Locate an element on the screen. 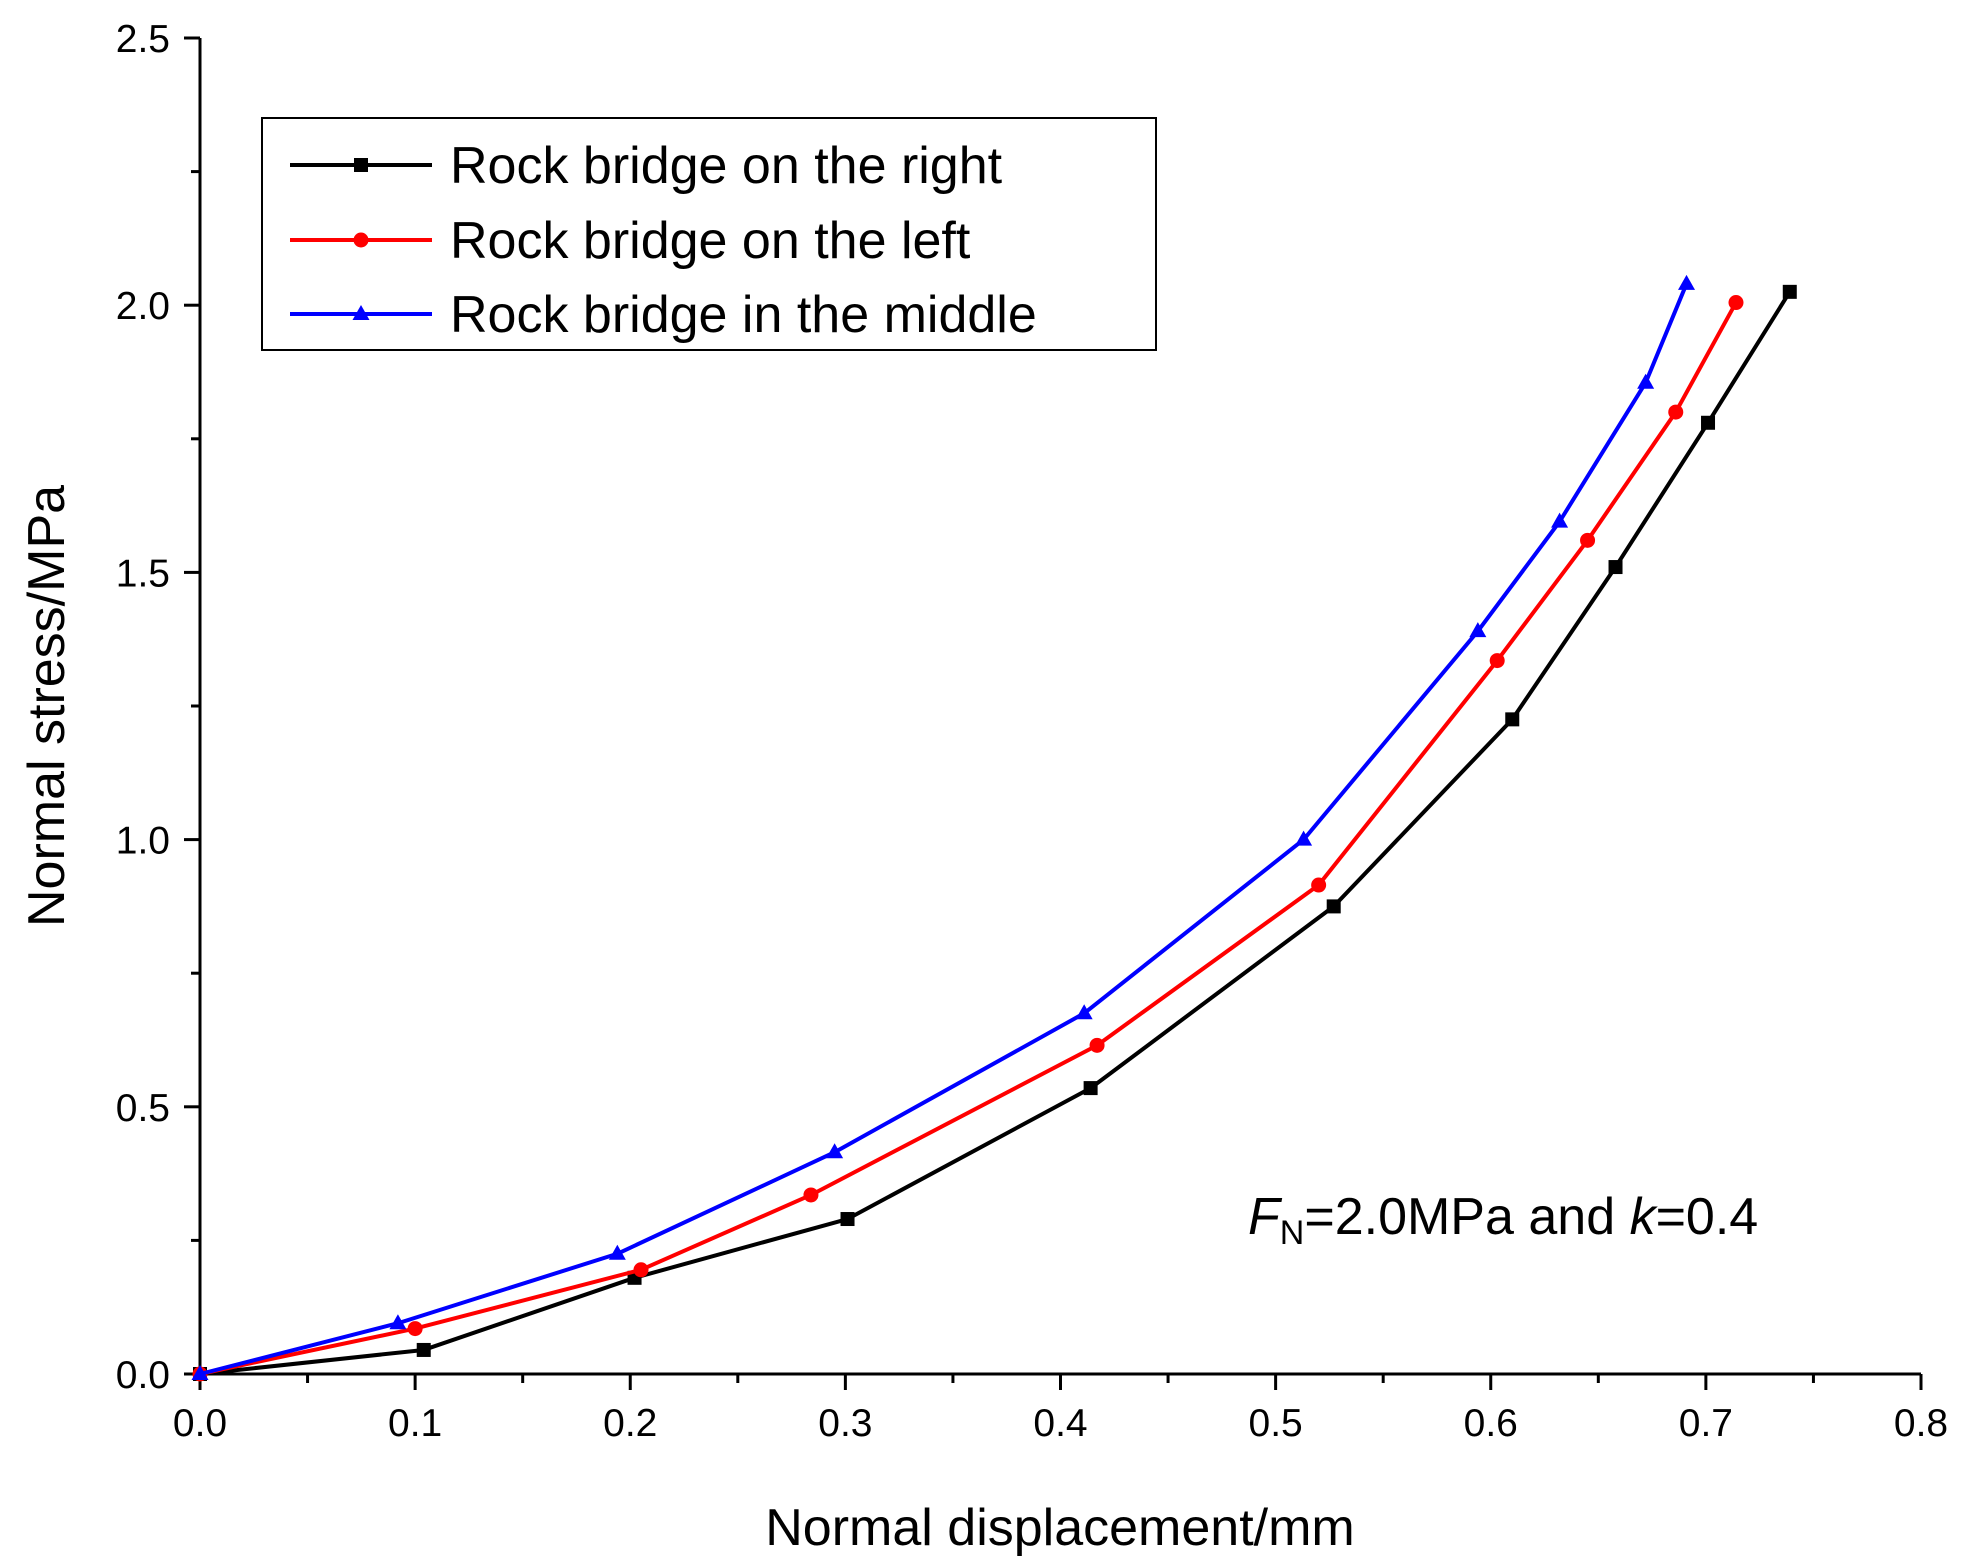  y-tick-label: 0.5 is located at coordinates (143, 1108).